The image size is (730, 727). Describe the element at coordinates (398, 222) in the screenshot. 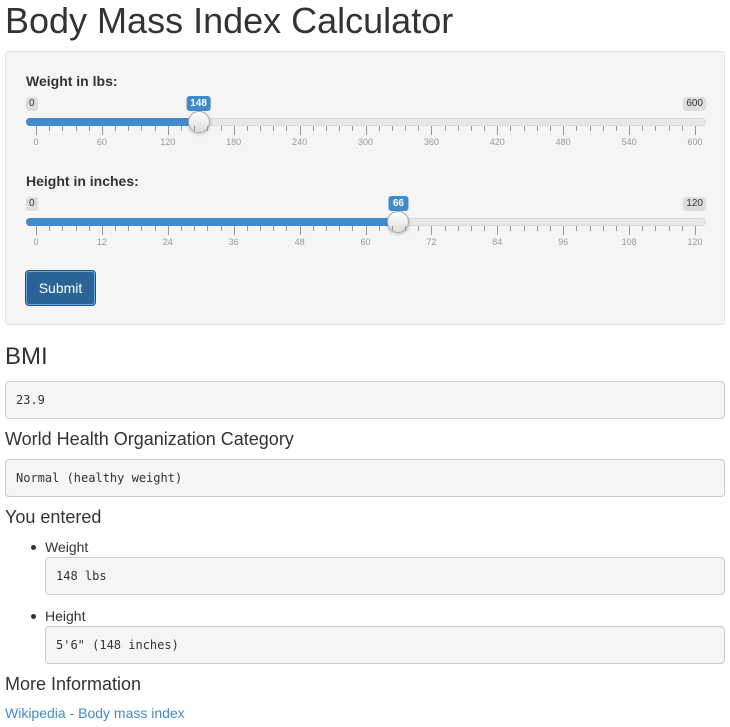

I see `height-slider-handle` at that location.